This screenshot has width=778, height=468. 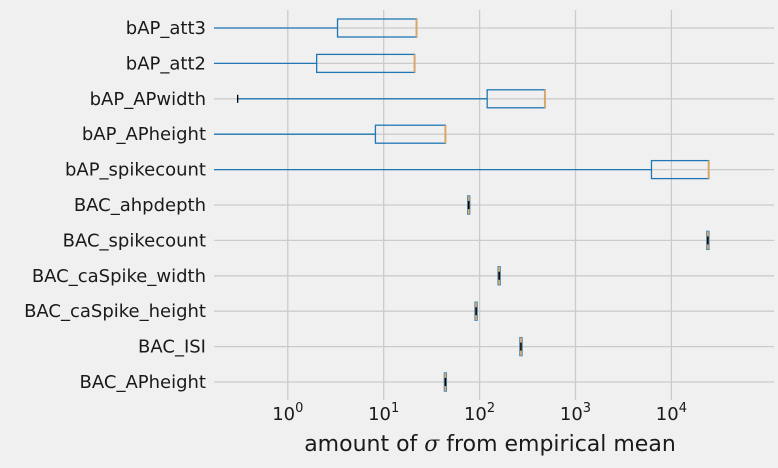 I want to click on x-axis-label-sigma: σ, so click(x=432, y=444).